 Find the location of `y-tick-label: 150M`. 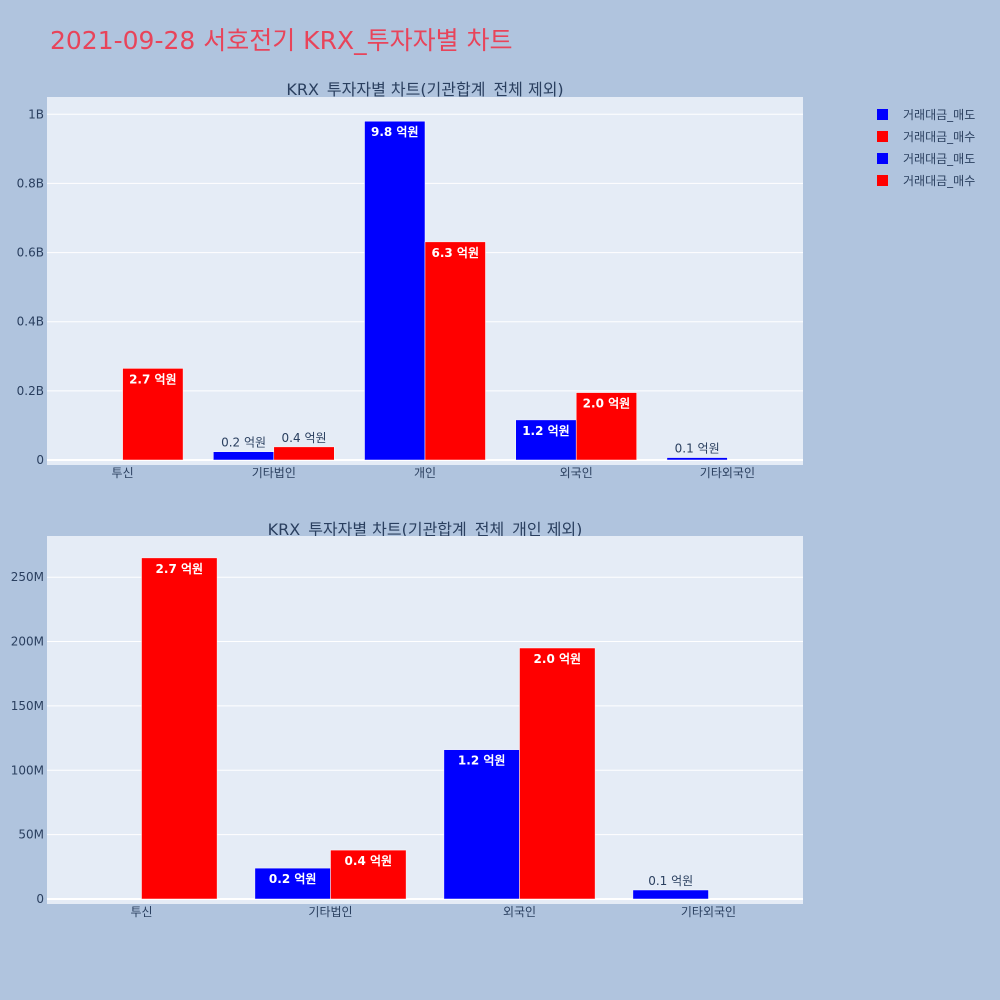

y-tick-label: 150M is located at coordinates (27, 706).